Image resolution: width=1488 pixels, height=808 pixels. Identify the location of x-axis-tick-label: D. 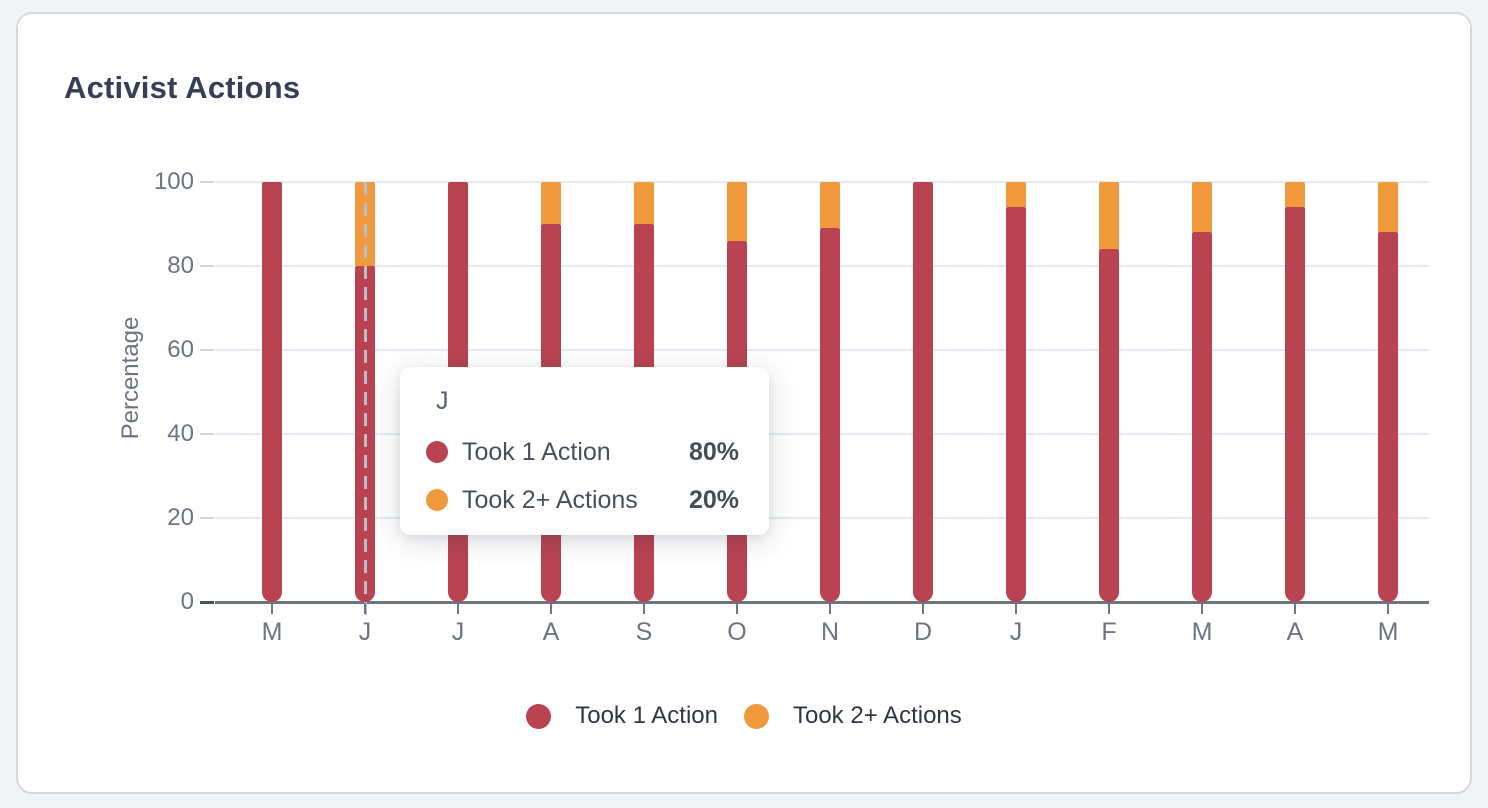
(923, 632).